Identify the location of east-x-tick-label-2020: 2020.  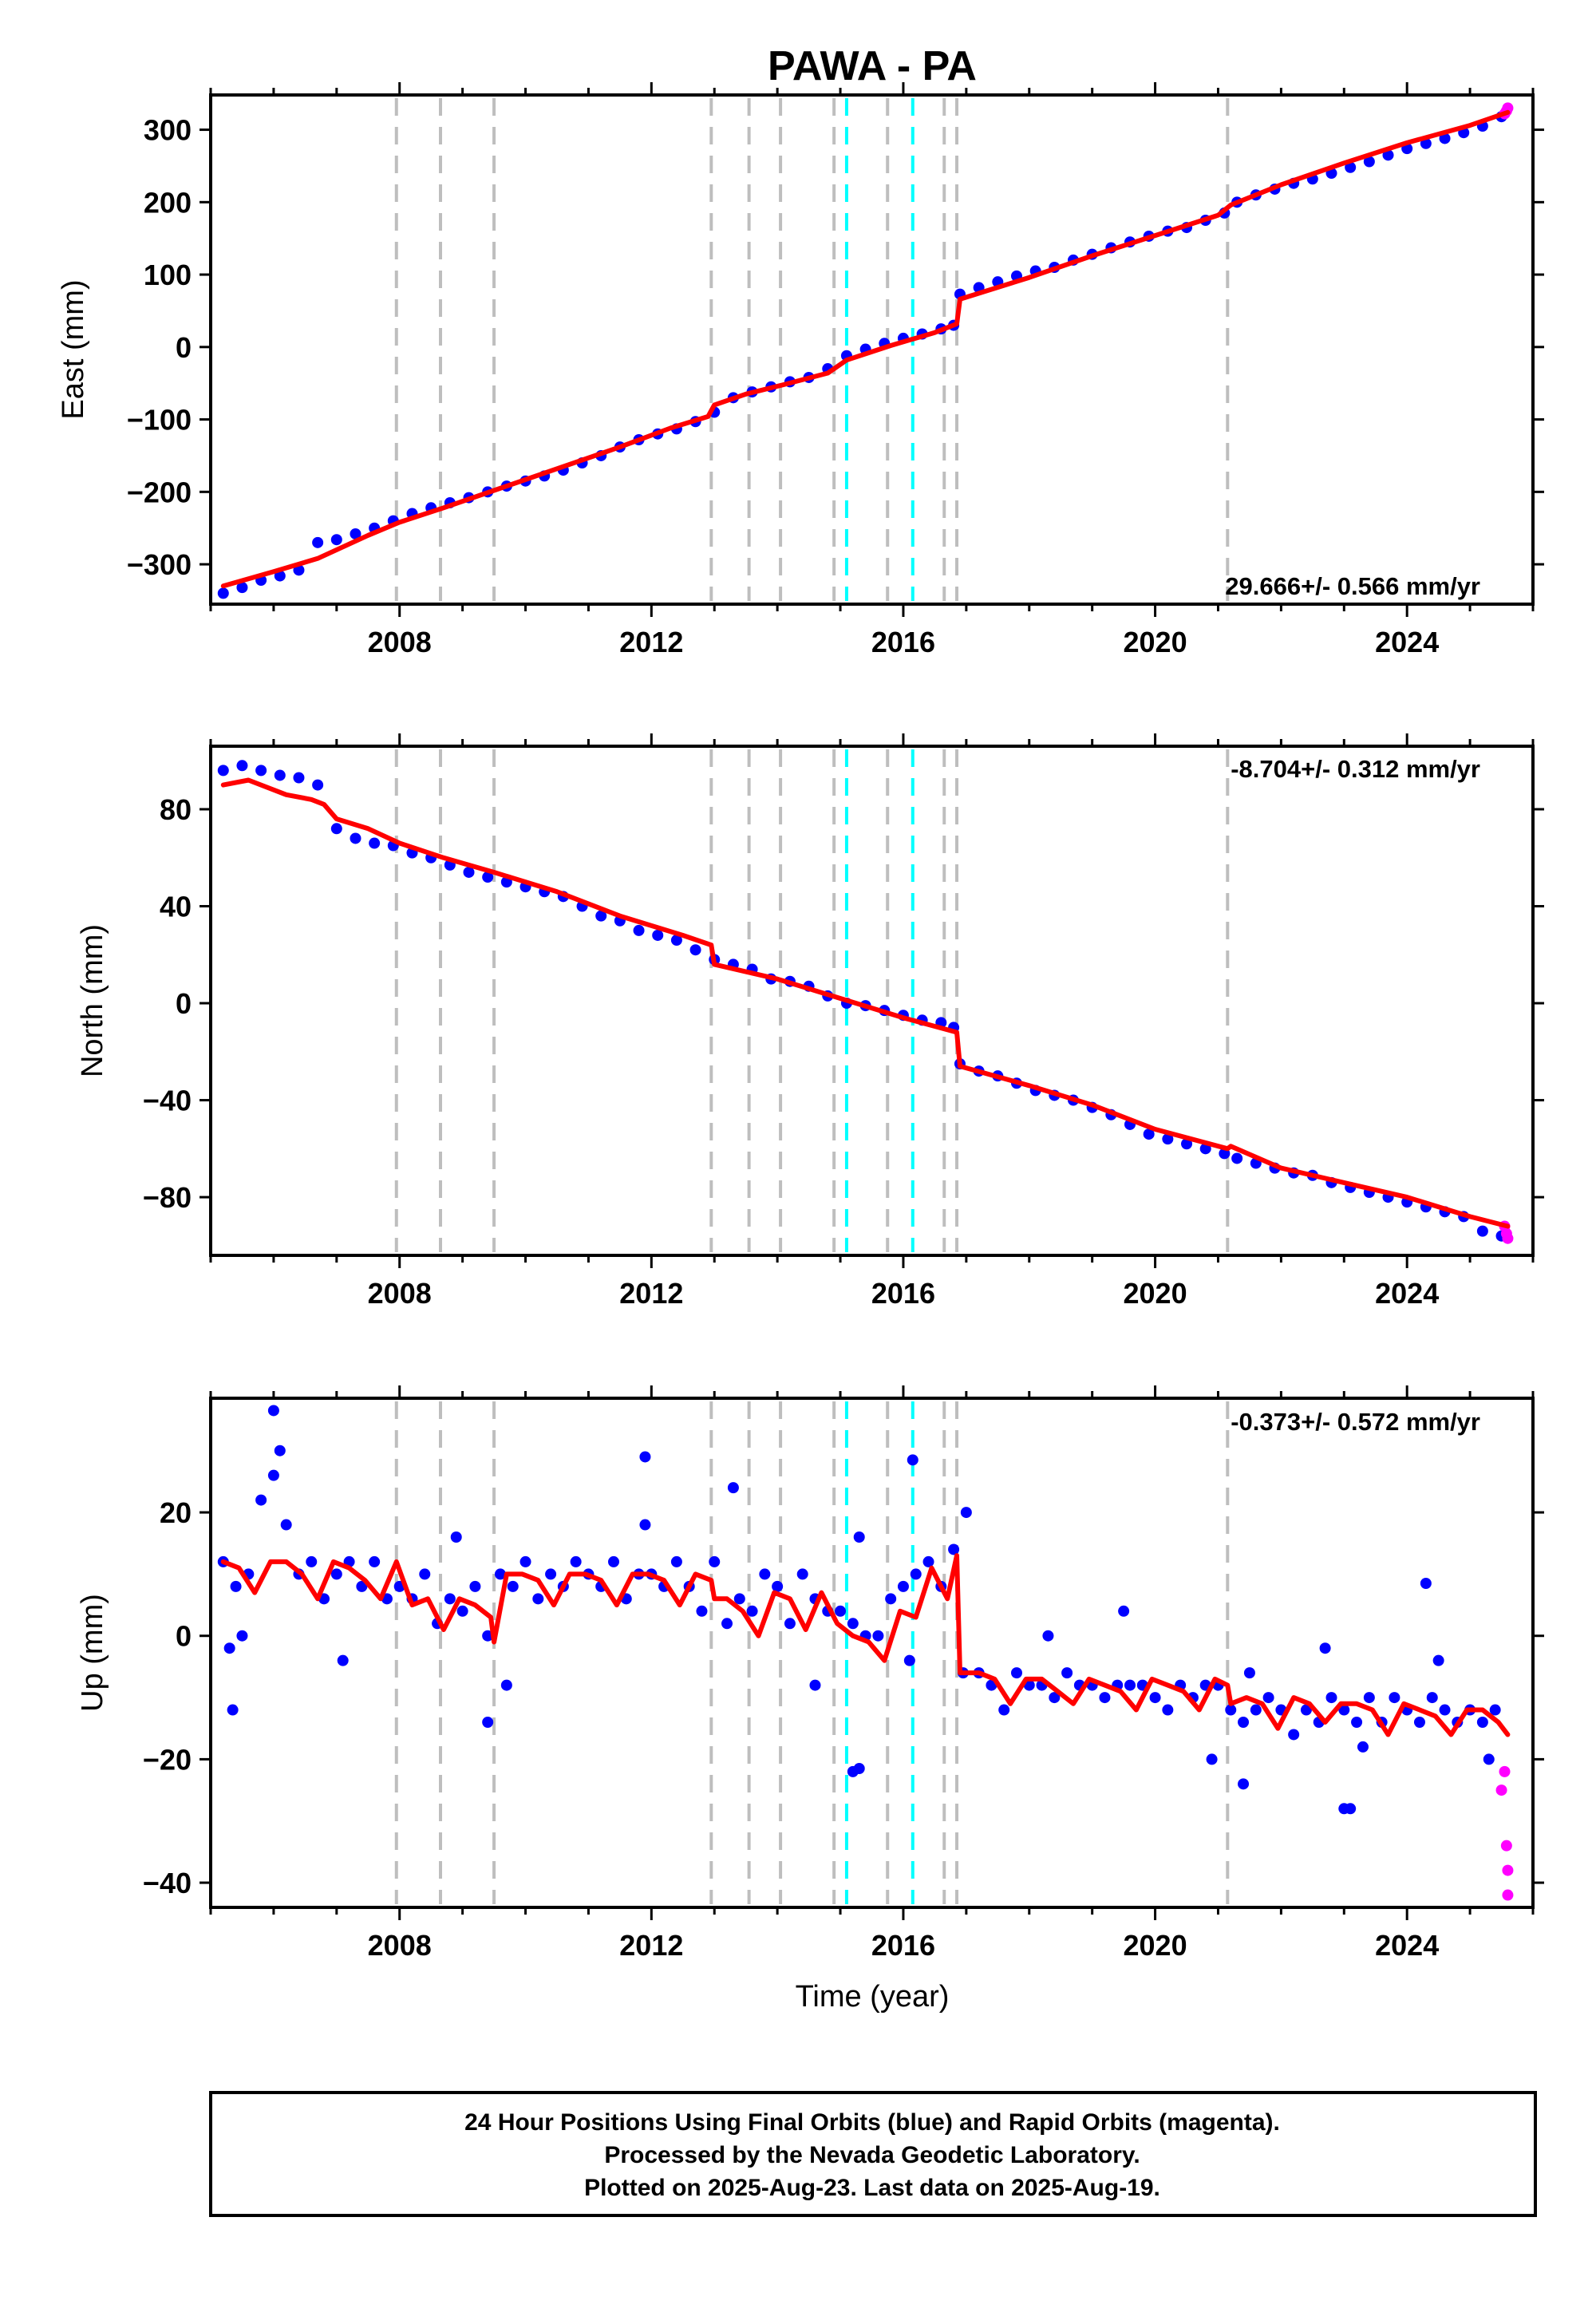
(1155, 642).